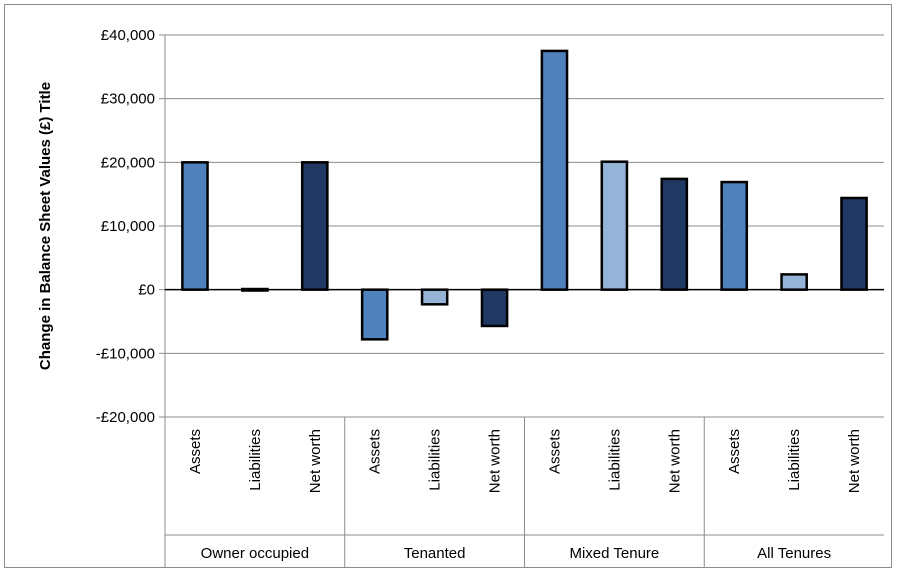 This screenshot has width=902, height=572. What do you see at coordinates (45, 226) in the screenshot?
I see `y-axis-title: Change in Balance Sheet Values (£) Title` at bounding box center [45, 226].